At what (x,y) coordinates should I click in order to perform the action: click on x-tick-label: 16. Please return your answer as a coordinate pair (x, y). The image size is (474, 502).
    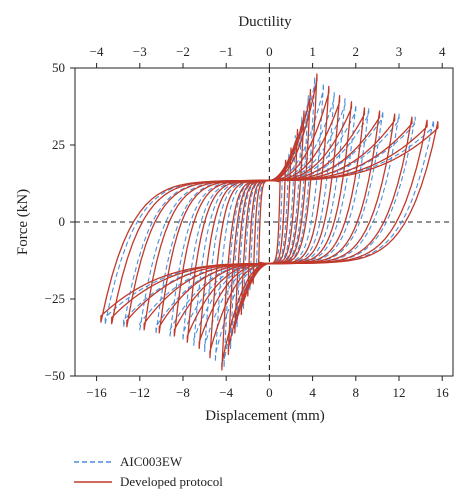
    Looking at the image, I should click on (443, 392).